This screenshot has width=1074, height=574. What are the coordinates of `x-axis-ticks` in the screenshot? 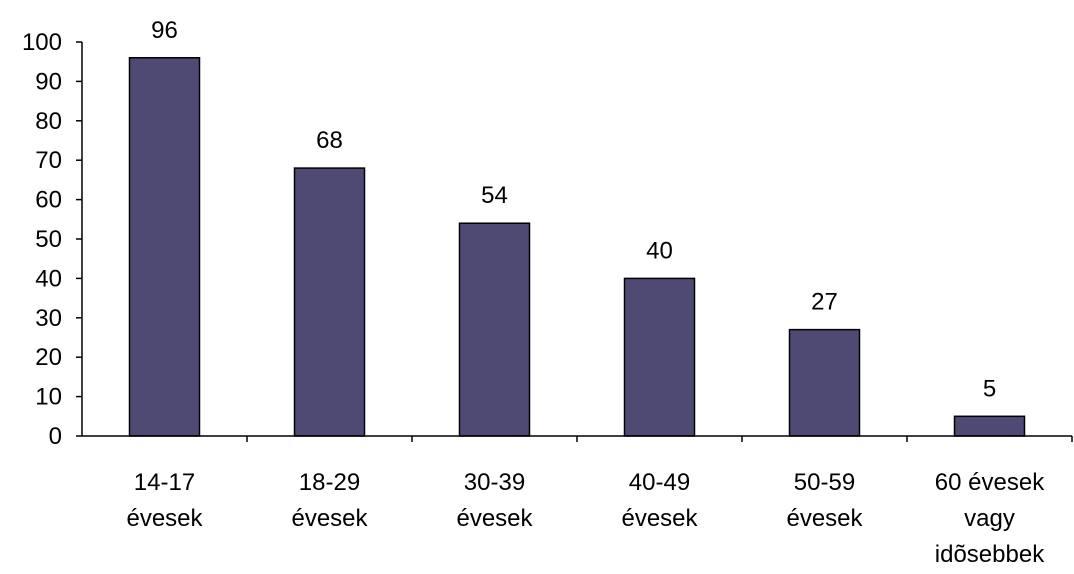 It's located at (659, 439).